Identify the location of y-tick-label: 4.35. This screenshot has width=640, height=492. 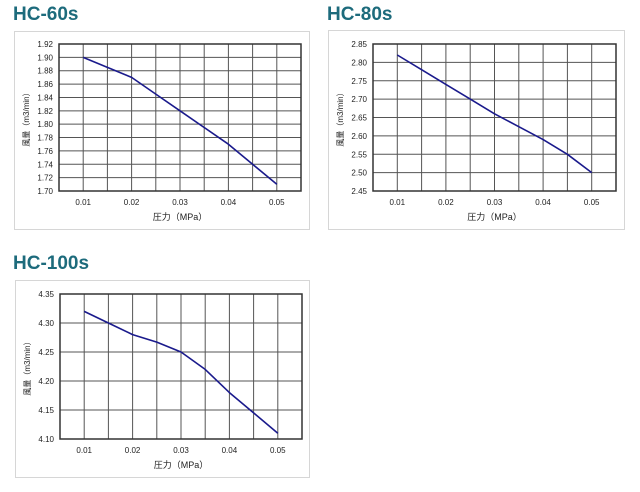
(46, 294).